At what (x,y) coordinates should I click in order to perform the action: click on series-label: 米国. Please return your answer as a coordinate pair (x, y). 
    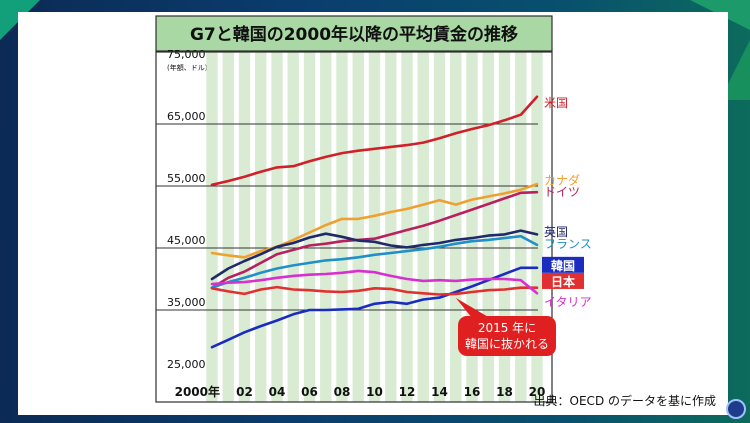
    Looking at the image, I should click on (556, 103).